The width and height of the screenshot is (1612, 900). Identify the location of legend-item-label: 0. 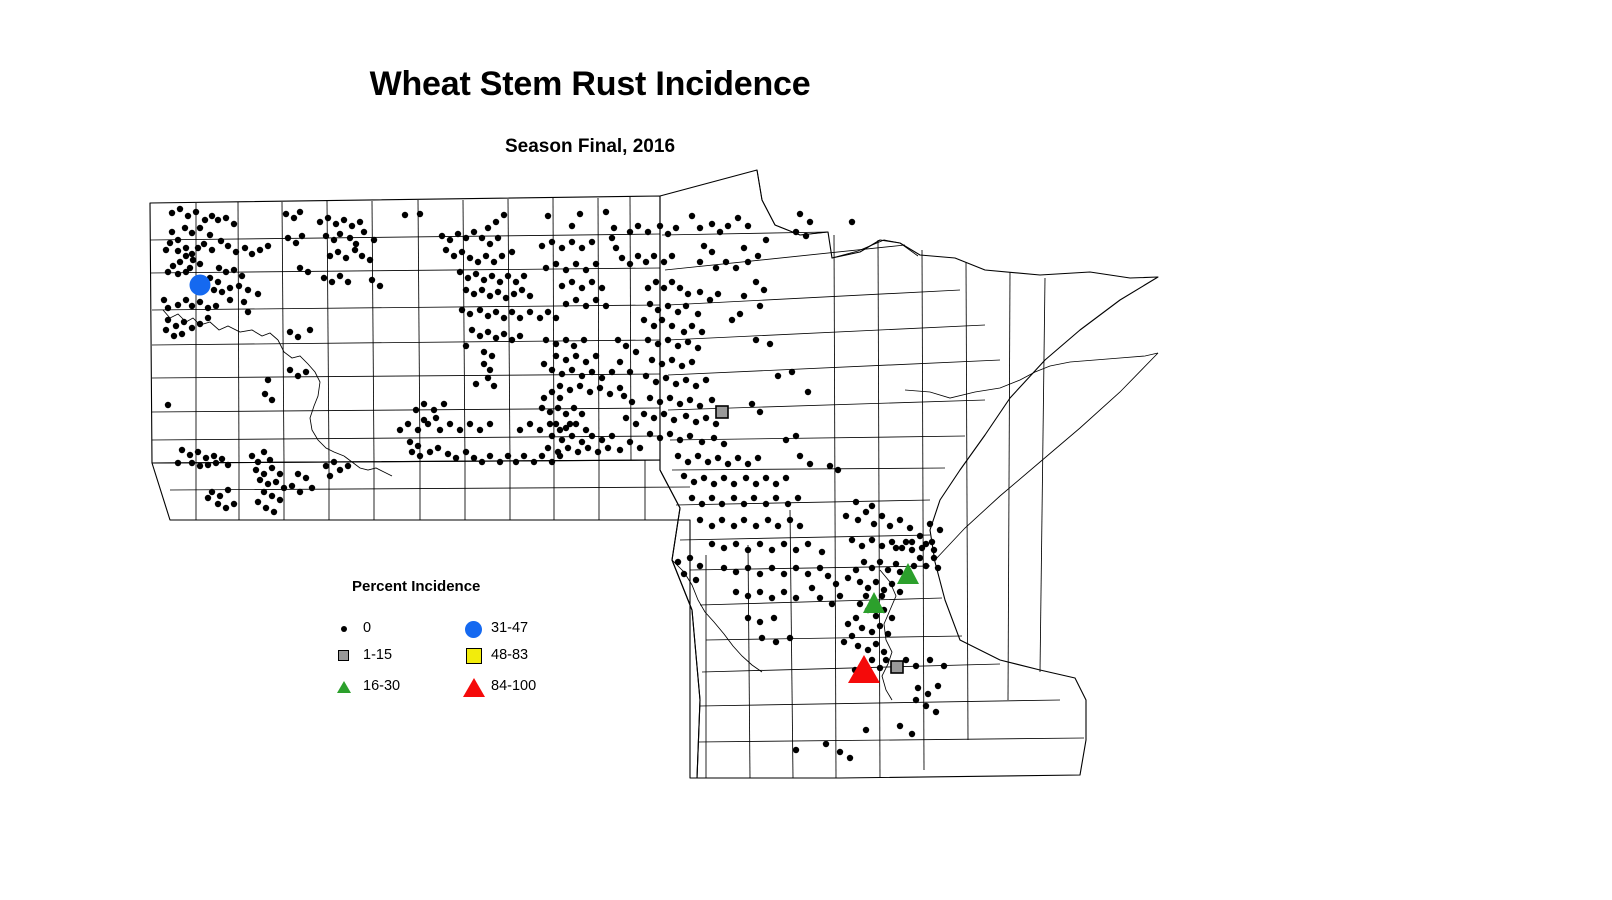
(367, 628).